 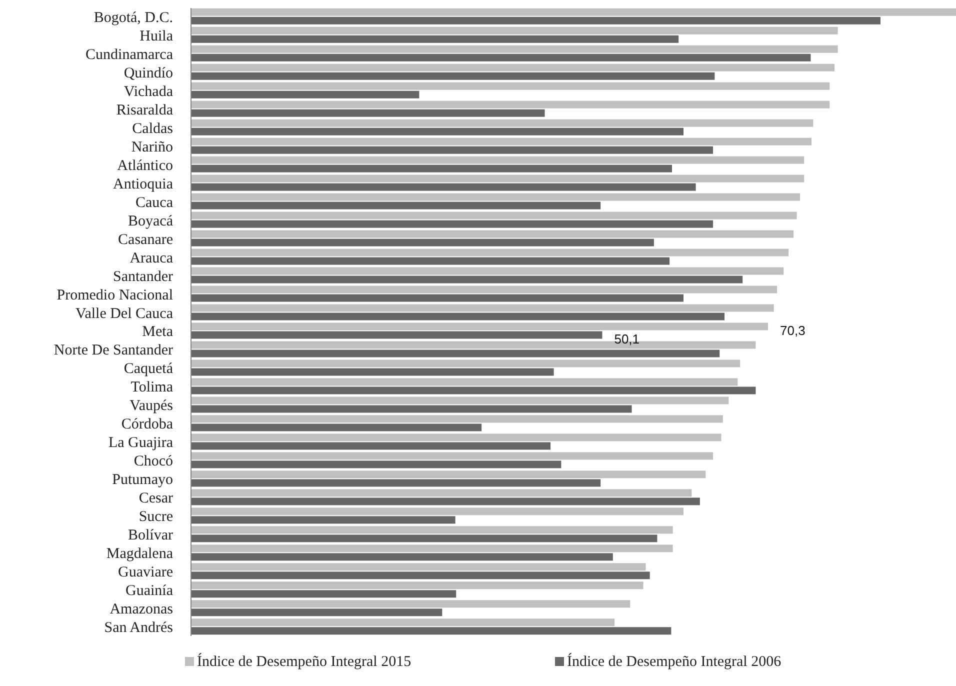 What do you see at coordinates (153, 128) in the screenshot?
I see `y-tick-label: Caldas` at bounding box center [153, 128].